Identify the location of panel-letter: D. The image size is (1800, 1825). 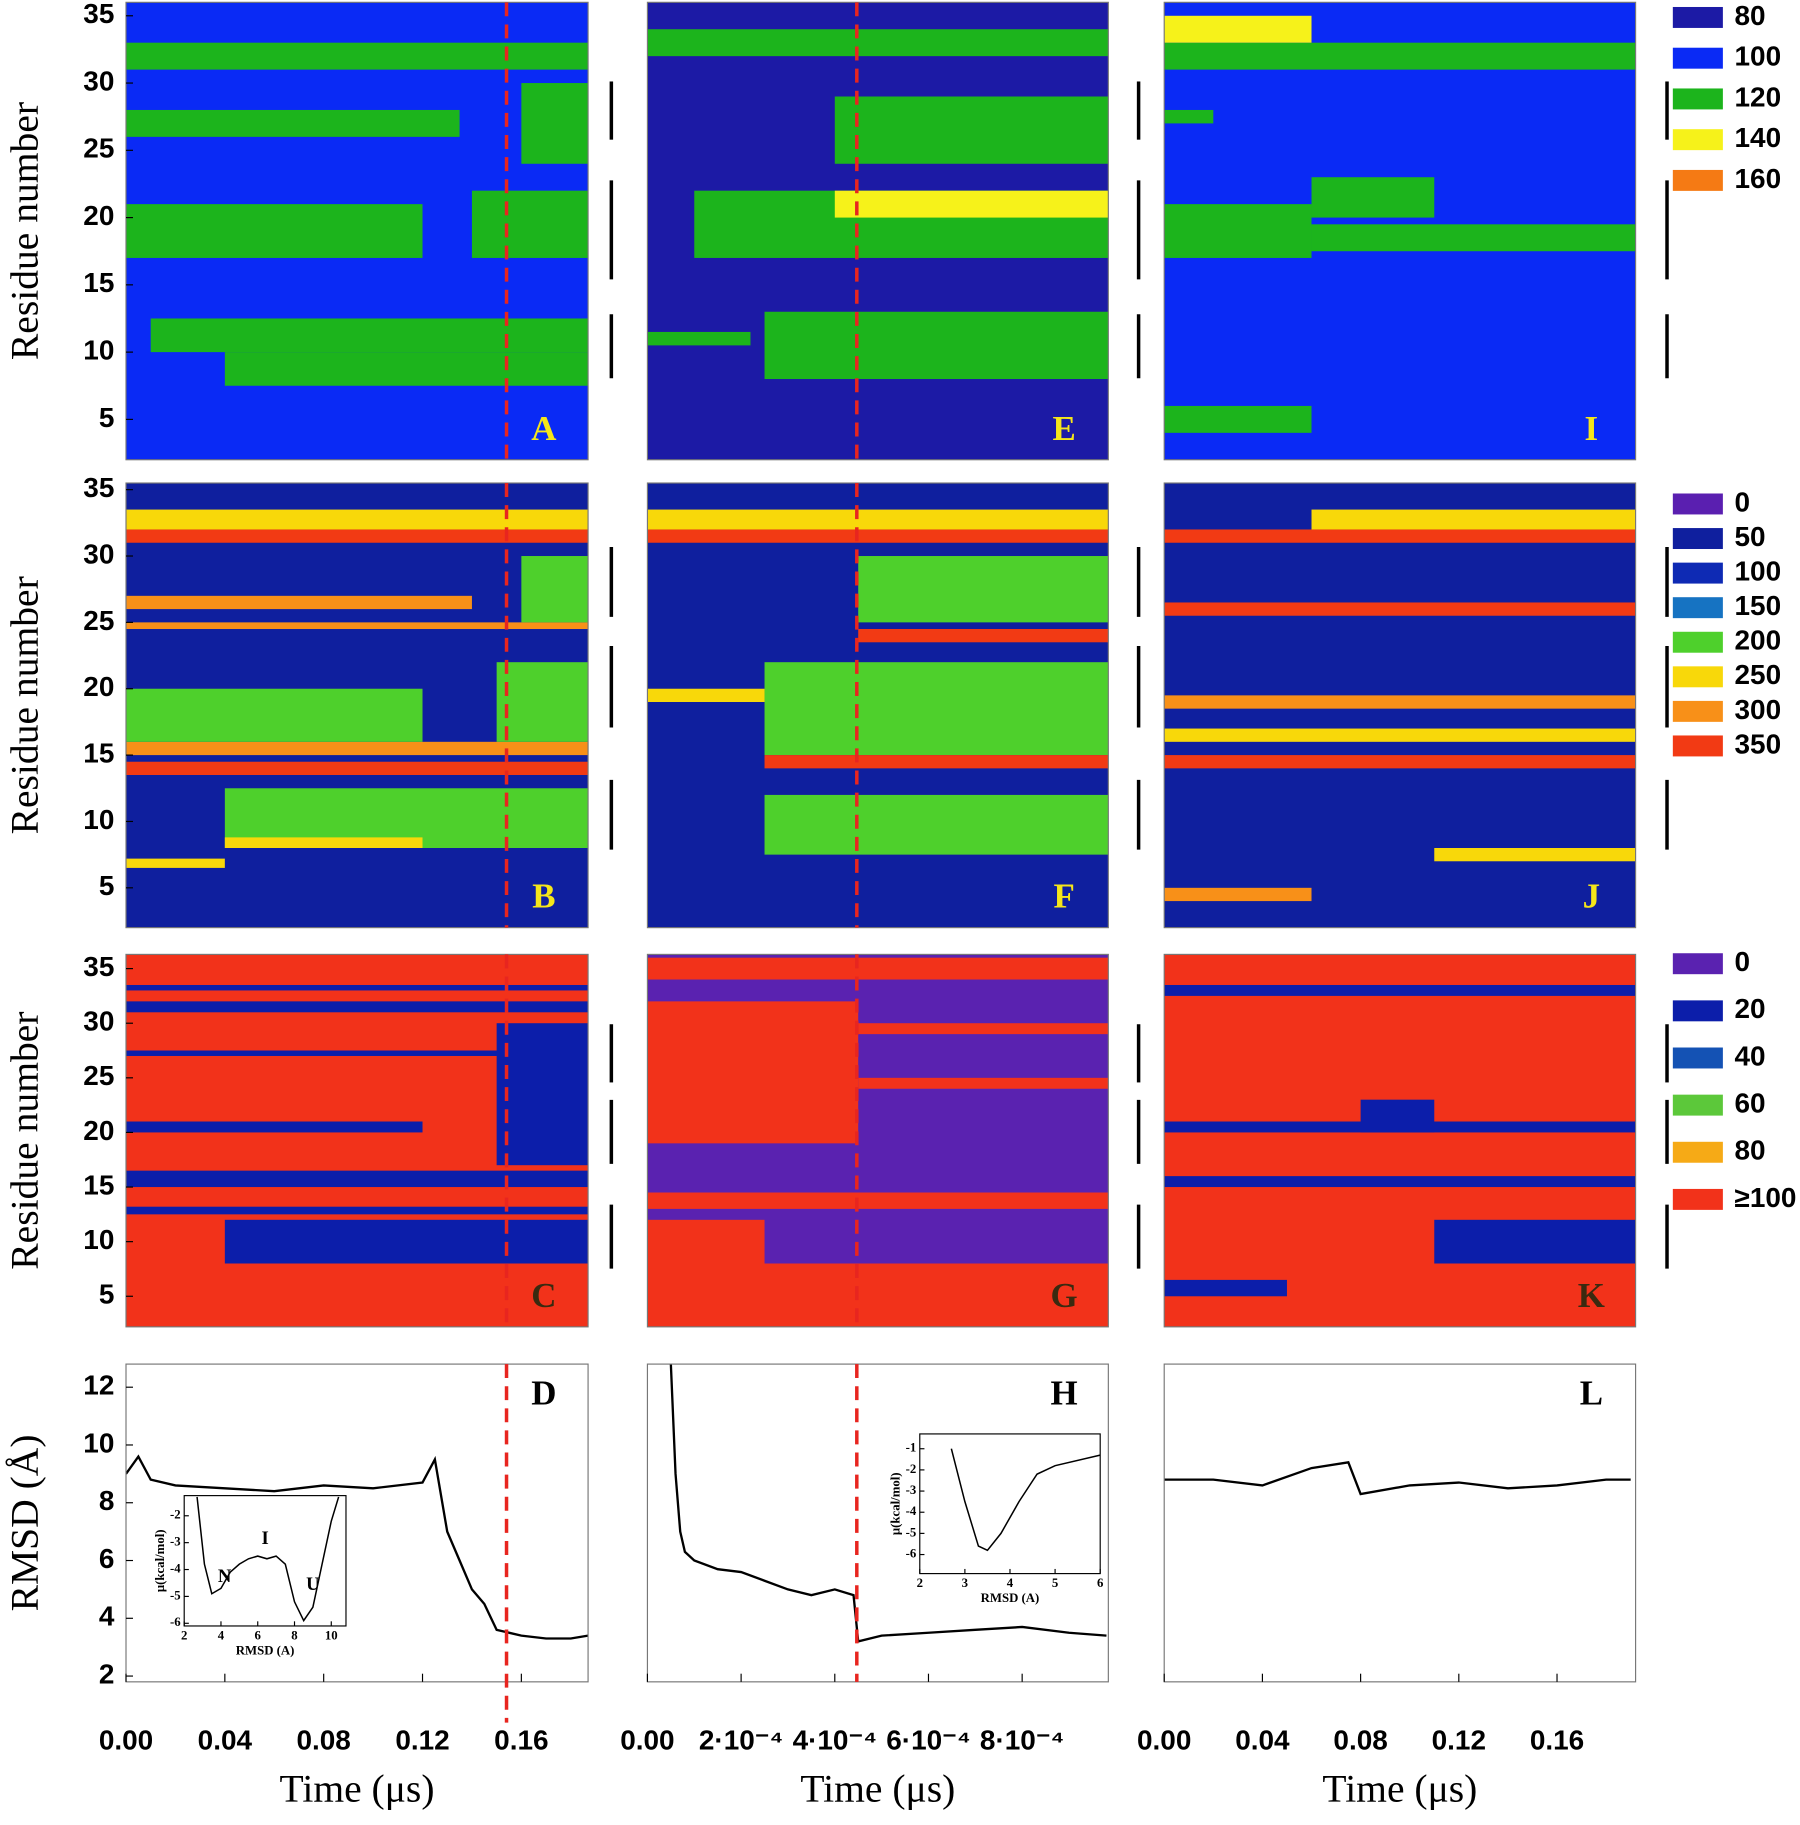
(543, 1393).